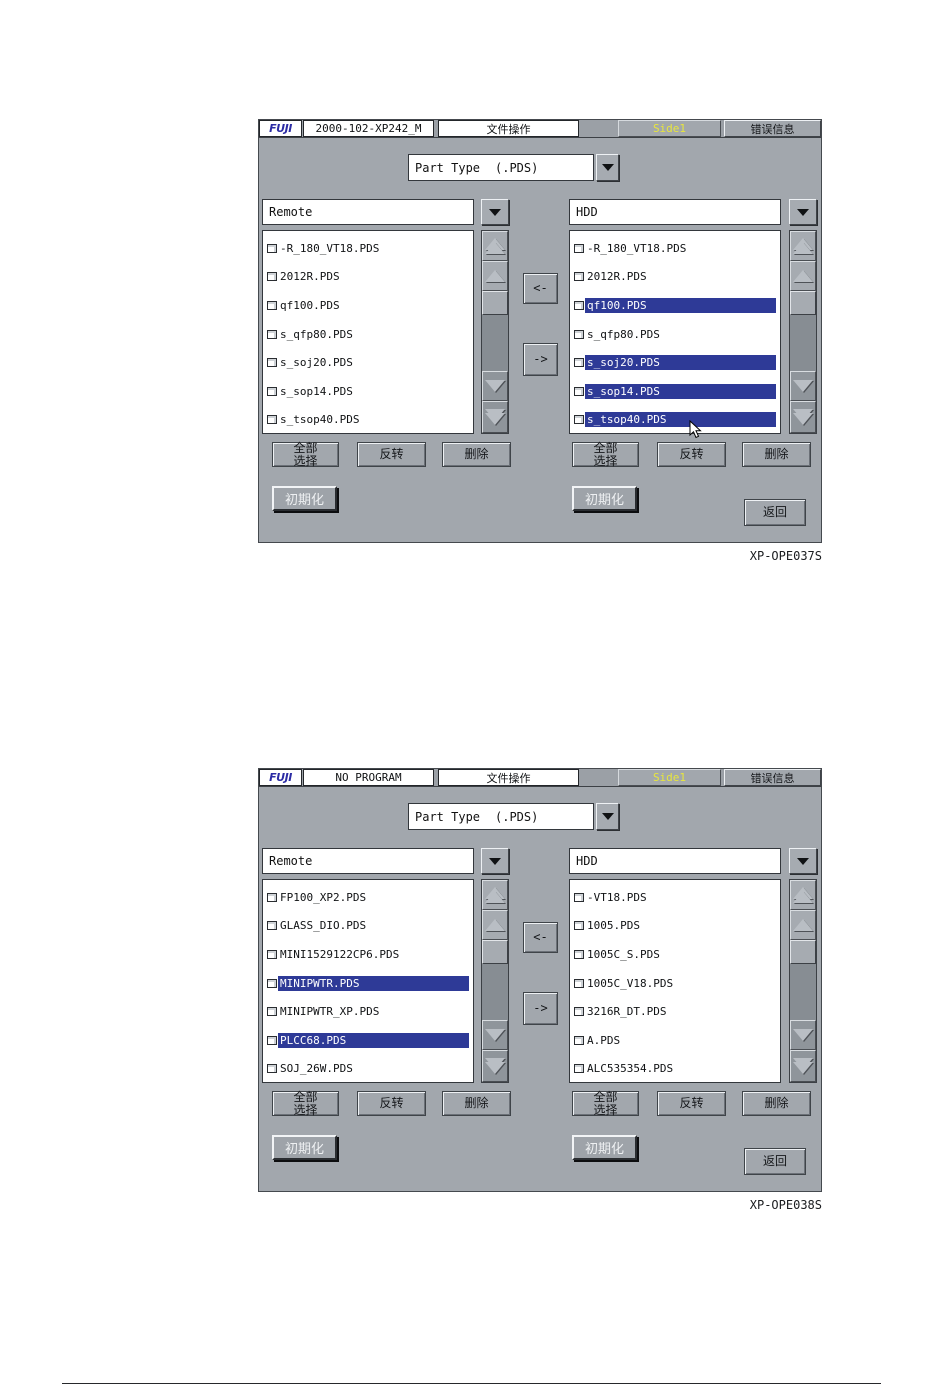 The image size is (943, 1391). Describe the element at coordinates (368, 1011) in the screenshot. I see `file-list-item: MINIPWTR_XP.PDS` at that location.